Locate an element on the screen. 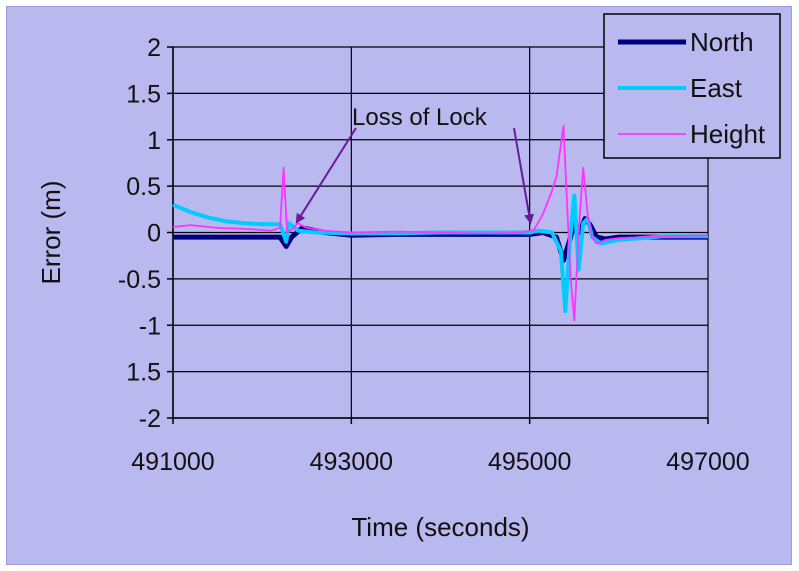 The height and width of the screenshot is (571, 799). x-tick-labels: 491000 493000 495000 497000 is located at coordinates (440, 462).